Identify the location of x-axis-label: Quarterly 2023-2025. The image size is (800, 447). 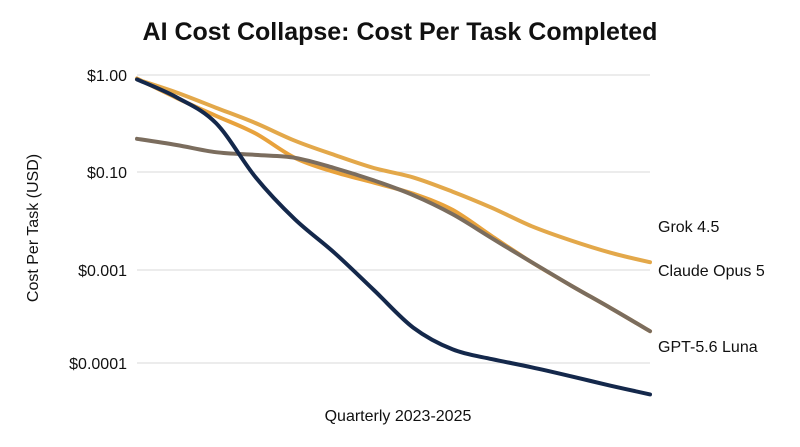
(398, 416).